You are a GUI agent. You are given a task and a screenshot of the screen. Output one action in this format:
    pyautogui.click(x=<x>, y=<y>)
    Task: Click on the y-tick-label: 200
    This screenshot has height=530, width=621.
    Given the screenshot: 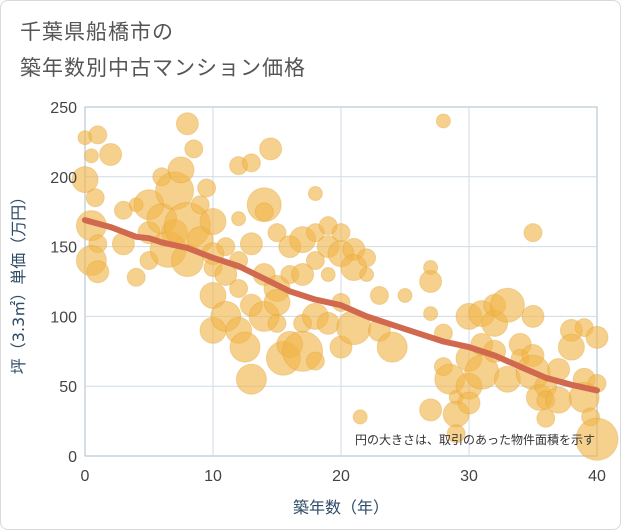 What is the action you would take?
    pyautogui.click(x=63, y=178)
    